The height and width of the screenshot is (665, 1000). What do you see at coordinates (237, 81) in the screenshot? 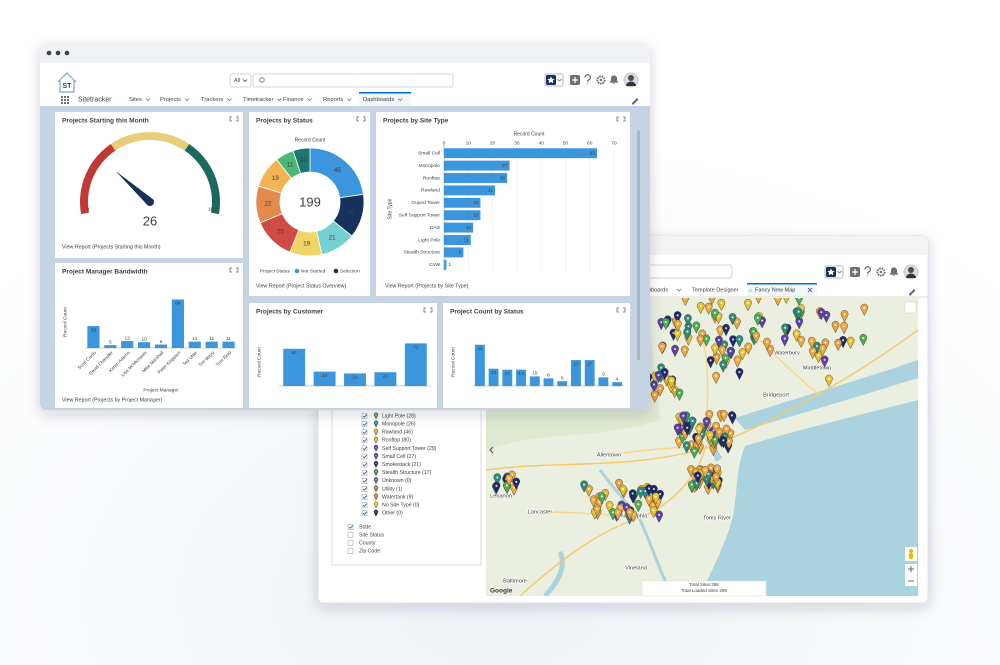
I see `search-scope-label: All` at bounding box center [237, 81].